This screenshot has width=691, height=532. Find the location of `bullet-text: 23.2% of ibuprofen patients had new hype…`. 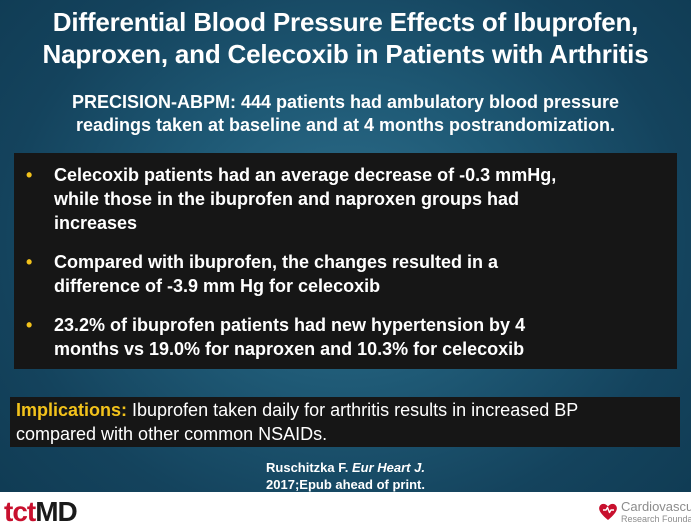

bullet-text: 23.2% of ibuprofen patients had new hype… is located at coordinates (359, 337).